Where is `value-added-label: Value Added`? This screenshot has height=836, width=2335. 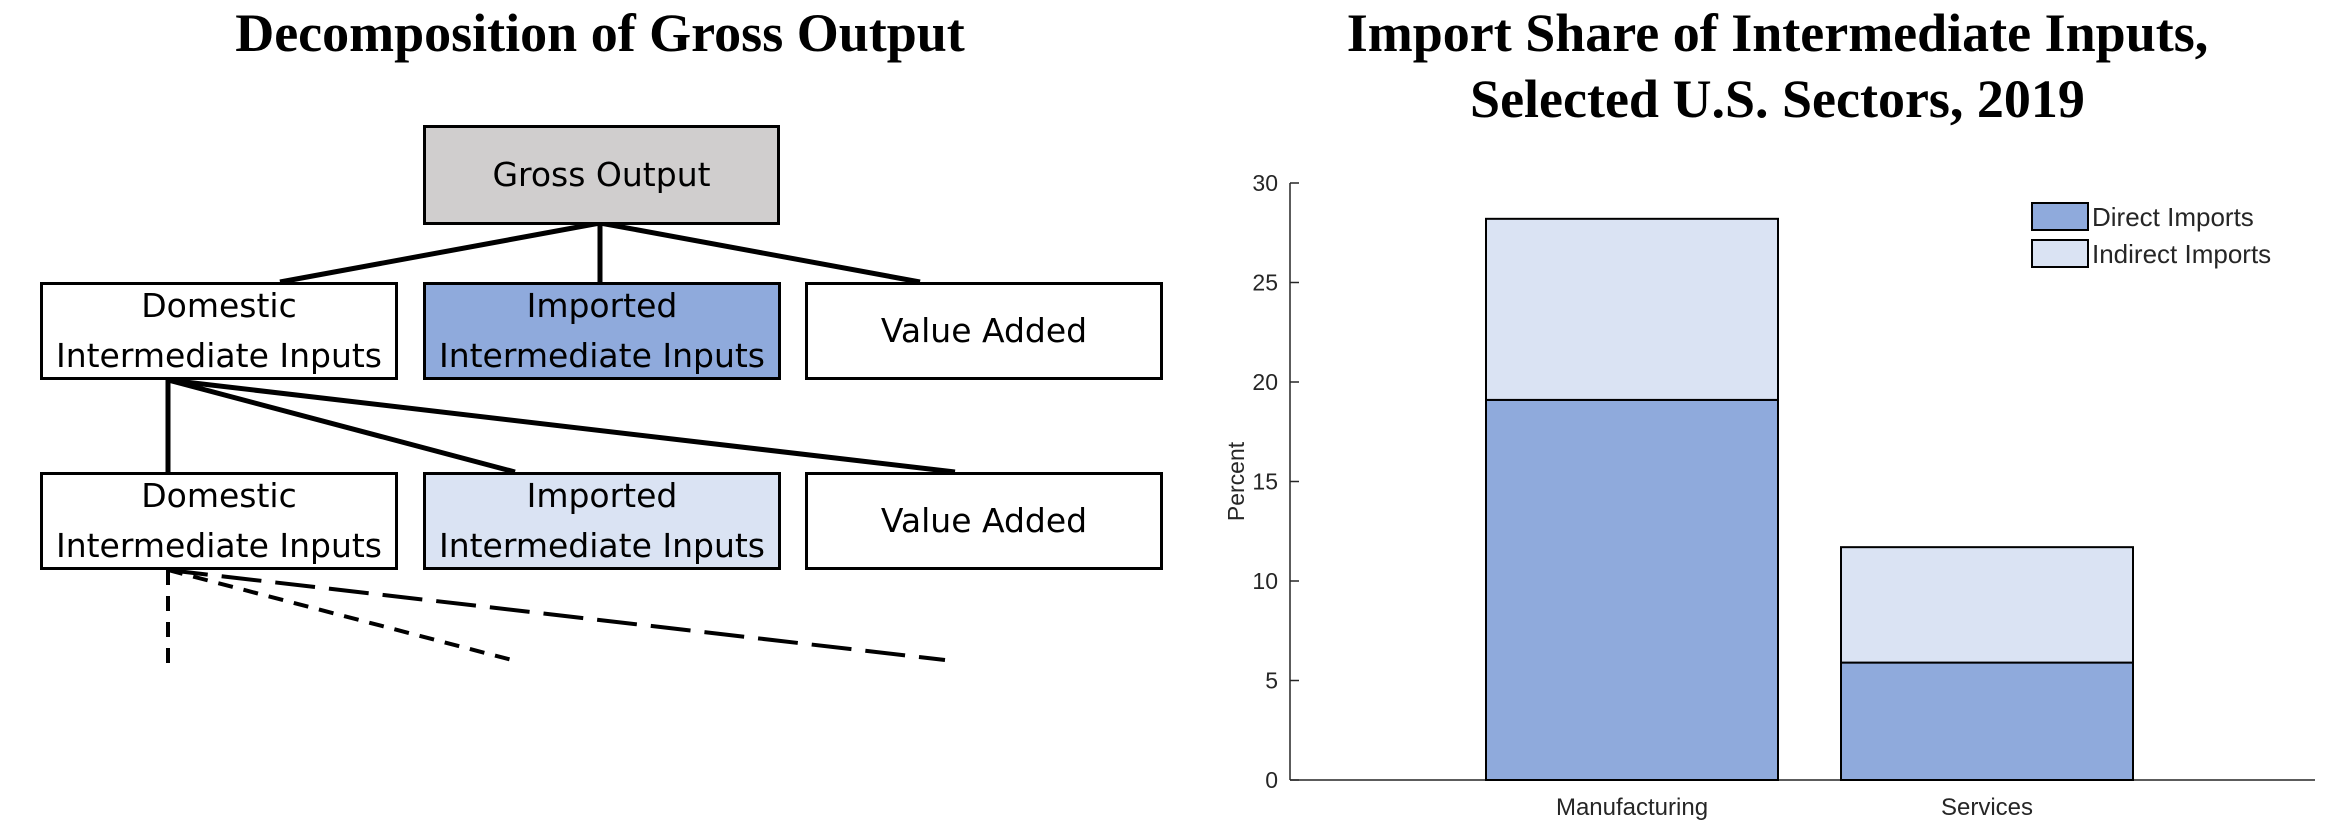 value-added-label: Value Added is located at coordinates (984, 330).